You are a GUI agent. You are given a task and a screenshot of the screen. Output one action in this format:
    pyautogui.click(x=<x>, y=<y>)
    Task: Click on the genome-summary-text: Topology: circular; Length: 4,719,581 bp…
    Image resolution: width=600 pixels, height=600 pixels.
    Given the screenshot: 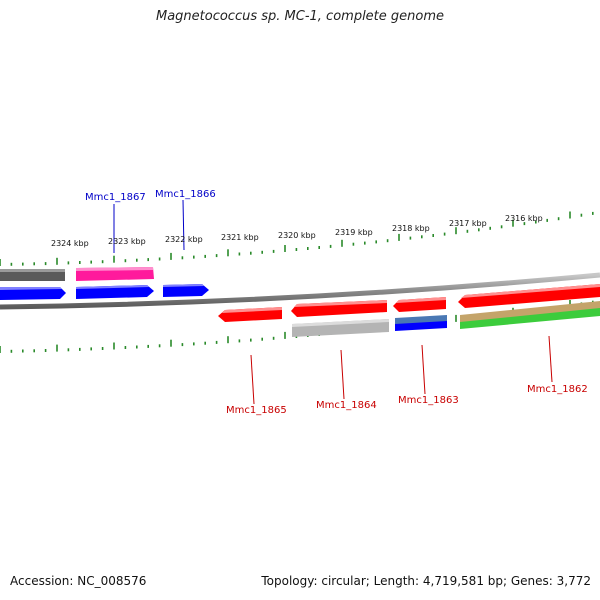 What is the action you would take?
    pyautogui.click(x=426, y=581)
    